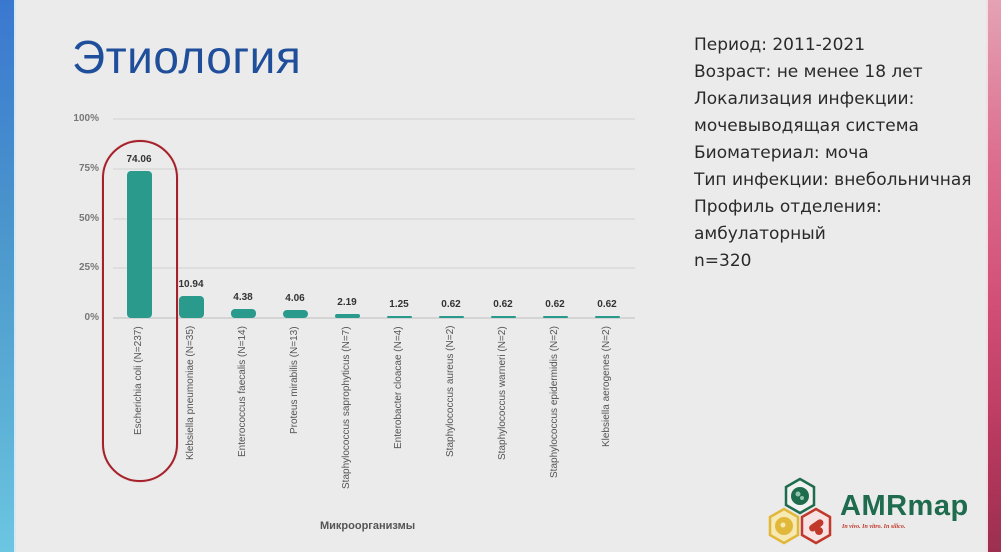 This screenshot has width=1001, height=552. I want to click on x-tick-label: Staphylococcus epidermidis (N=2), so click(554, 401).